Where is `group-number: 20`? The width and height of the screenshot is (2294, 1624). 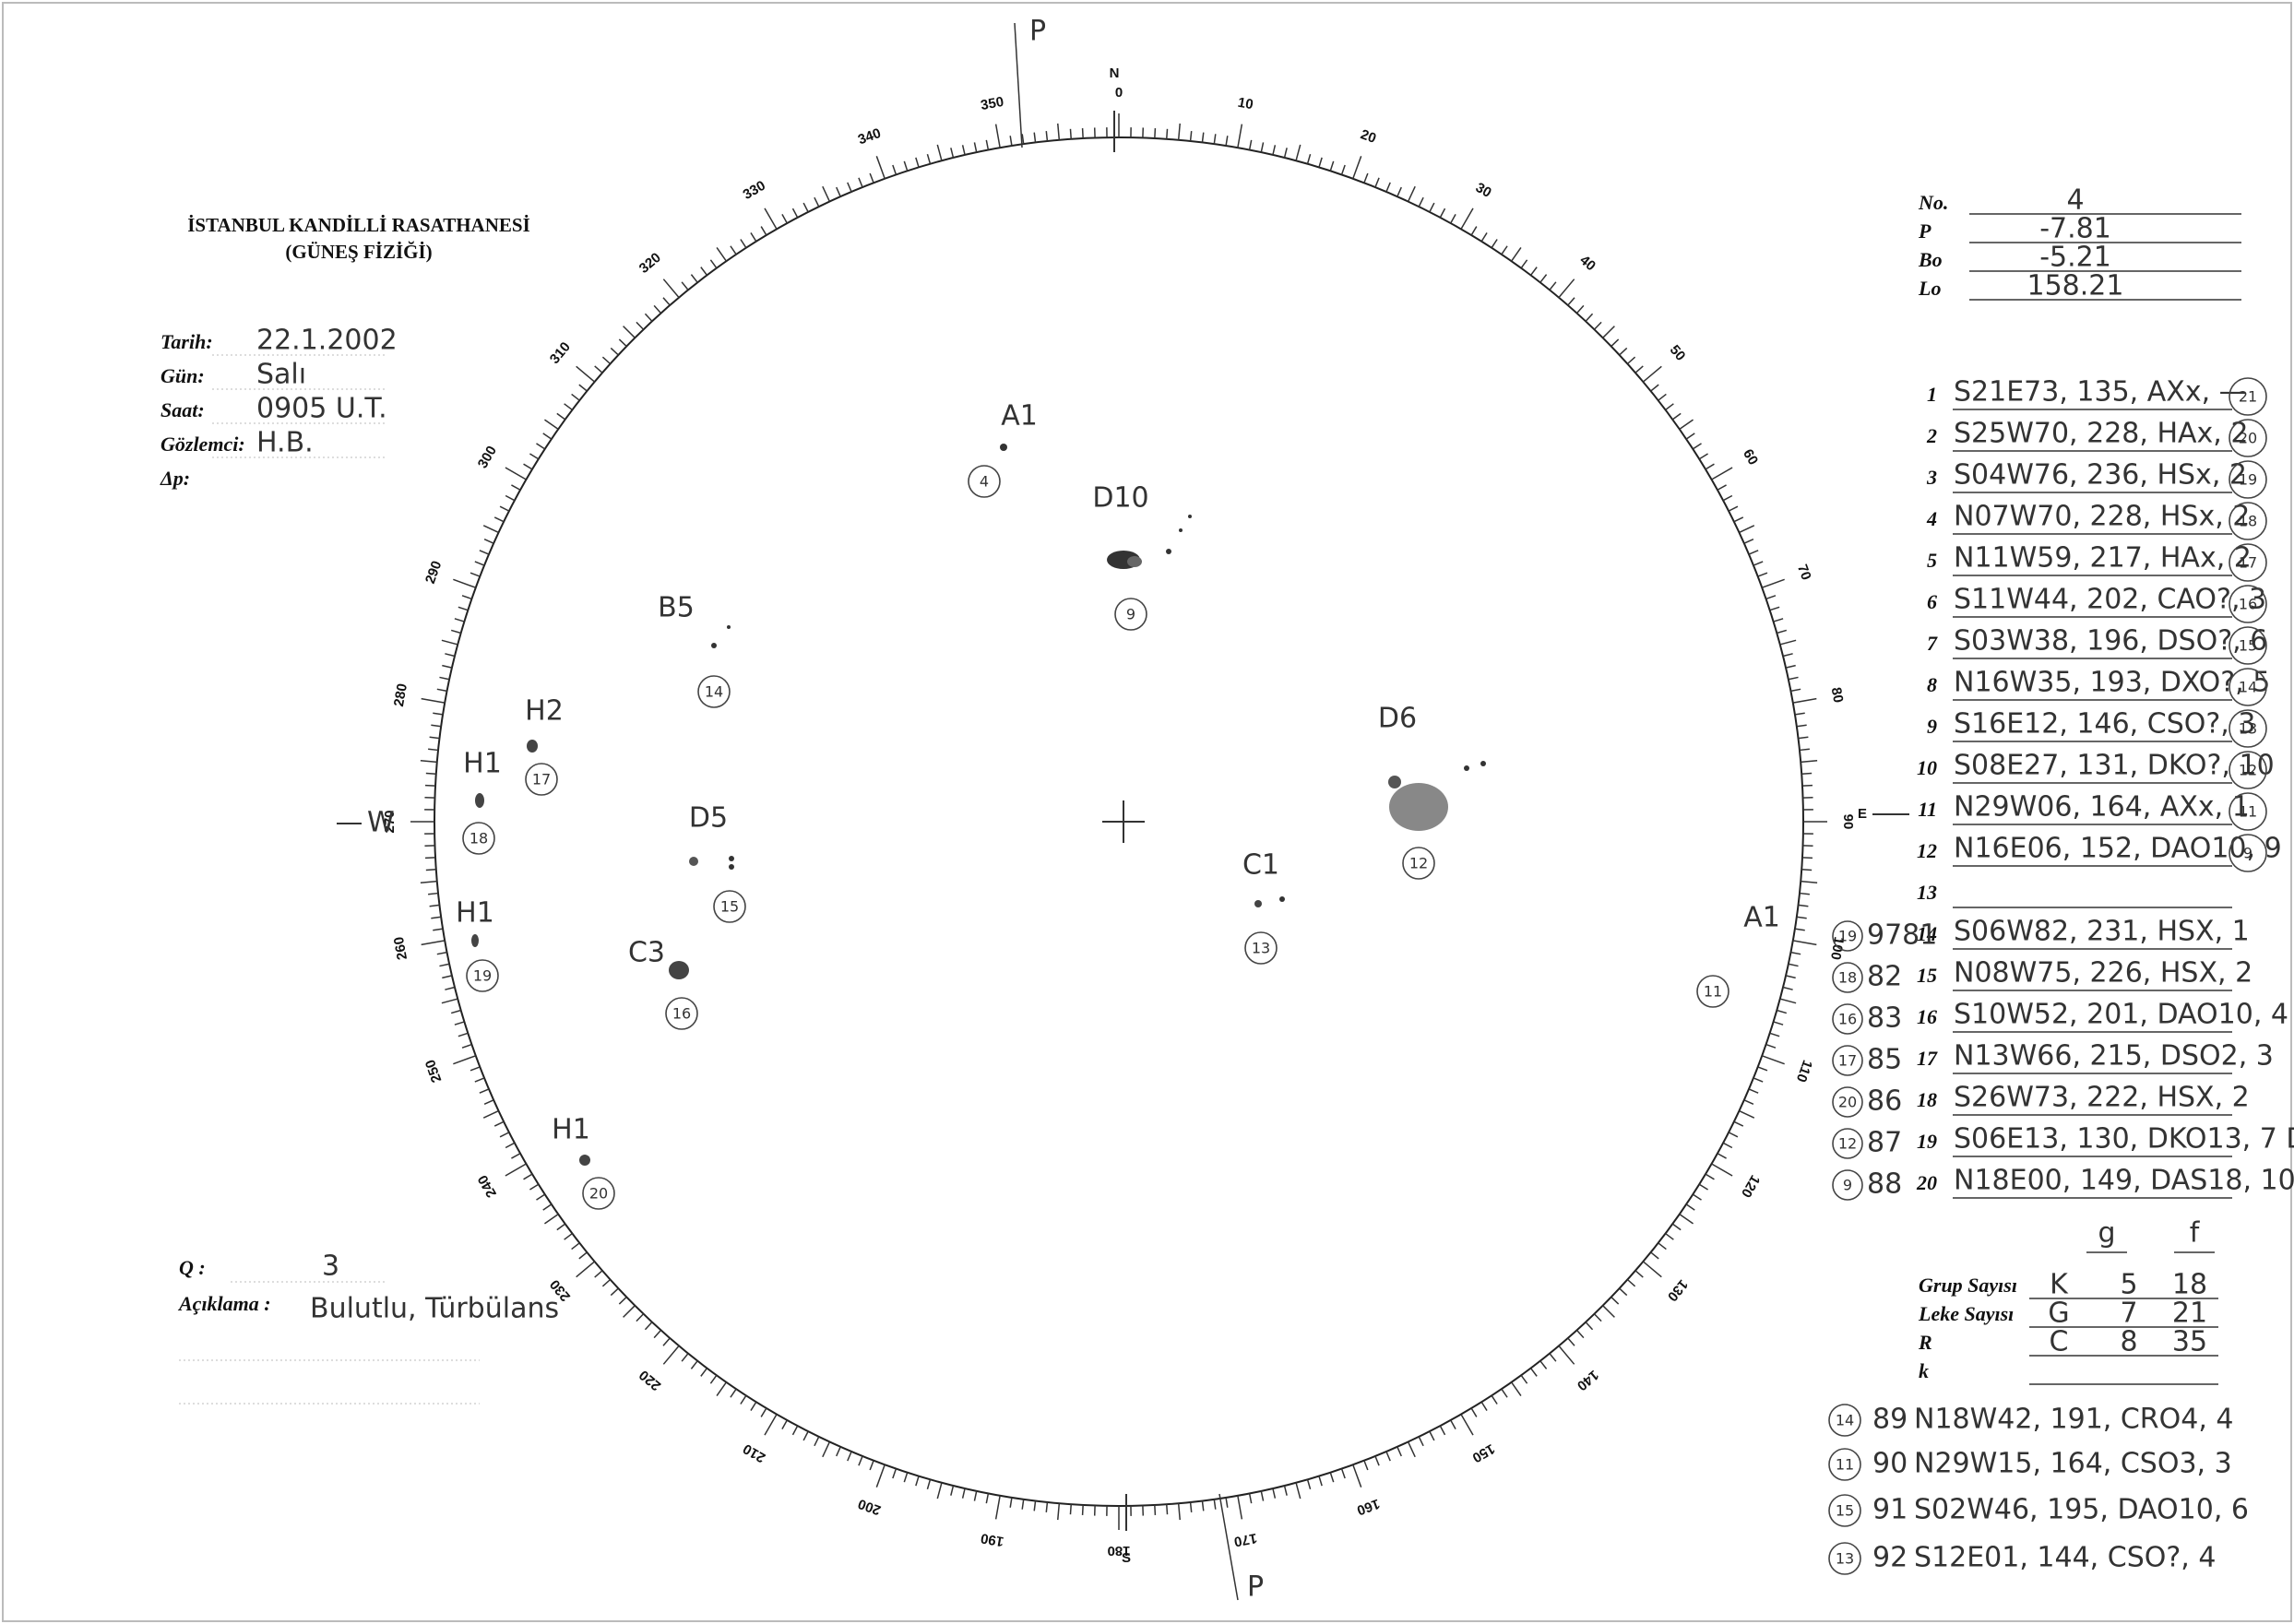 group-number: 20 is located at coordinates (1927, 1183).